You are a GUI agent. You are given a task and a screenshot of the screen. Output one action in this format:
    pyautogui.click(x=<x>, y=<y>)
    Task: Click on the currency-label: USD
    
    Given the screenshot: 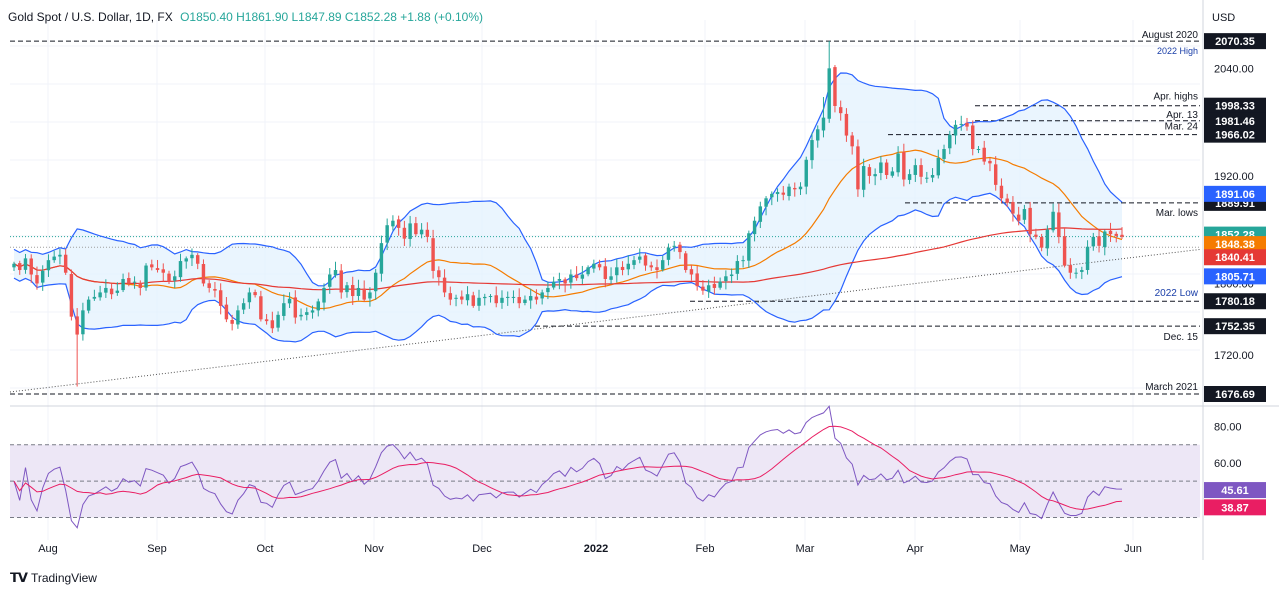 What is the action you would take?
    pyautogui.click(x=1223, y=18)
    